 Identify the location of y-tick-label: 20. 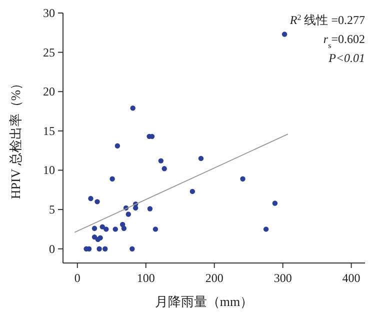
(49, 91).